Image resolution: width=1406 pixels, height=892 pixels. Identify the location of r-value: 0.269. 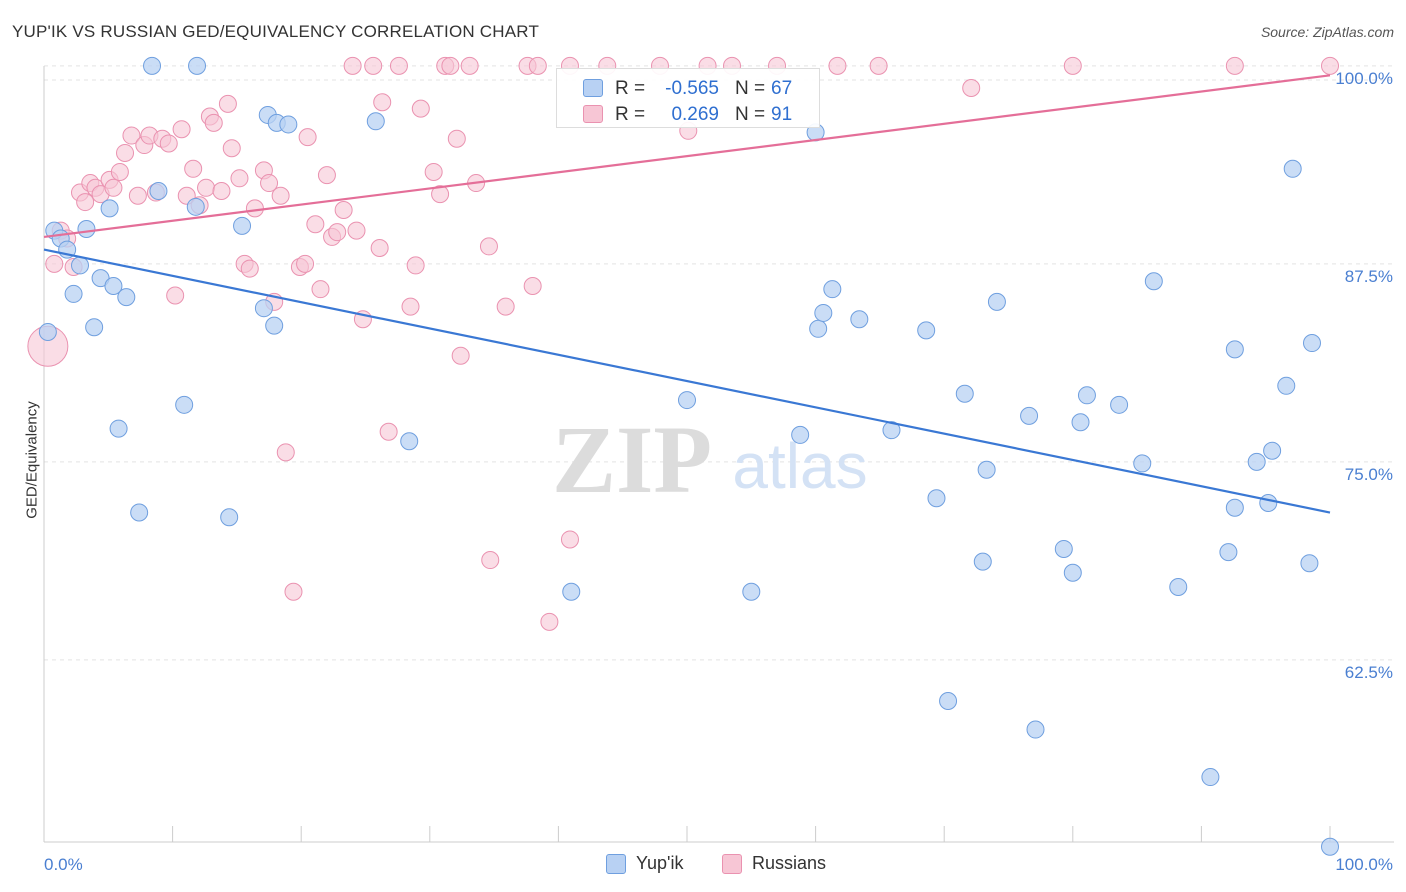
(695, 114).